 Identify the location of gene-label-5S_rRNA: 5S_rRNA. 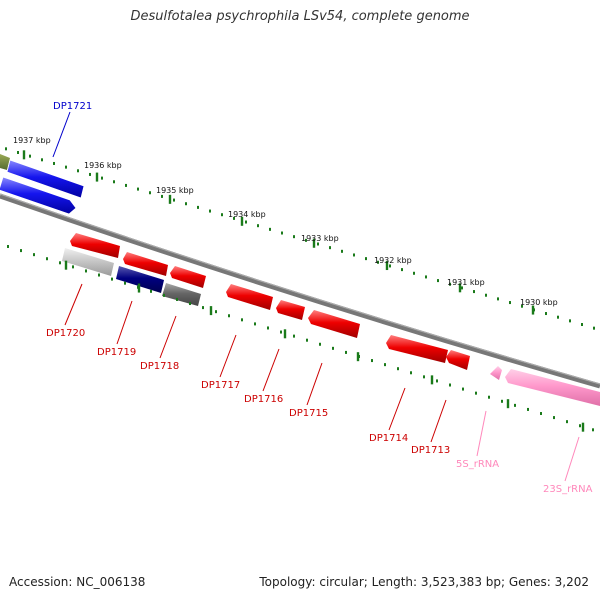
(477, 464).